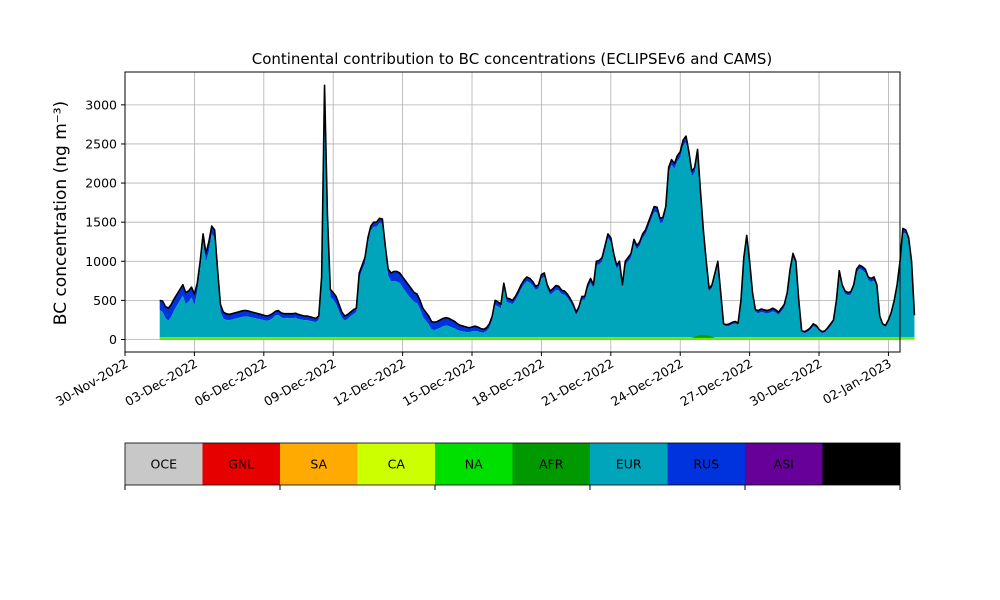  I want to click on legend-swatch-aus, so click(861, 464).